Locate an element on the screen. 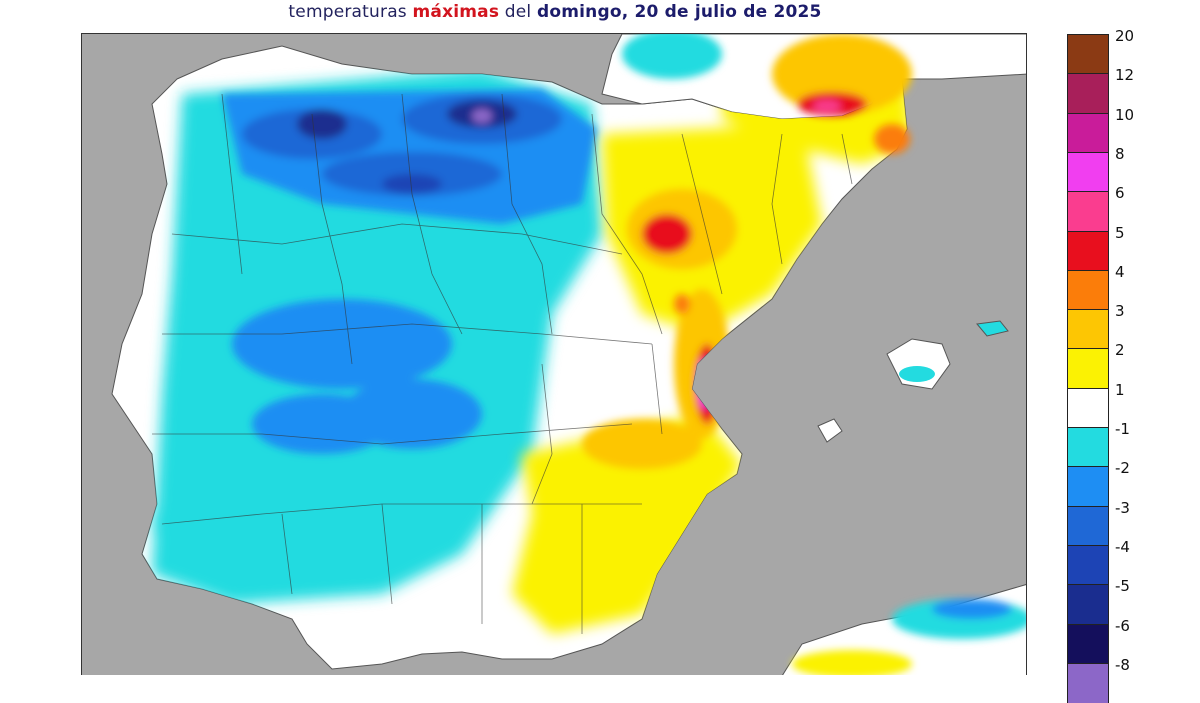 The image size is (1200, 703). anomaly-field-africa is located at coordinates (909, 637).